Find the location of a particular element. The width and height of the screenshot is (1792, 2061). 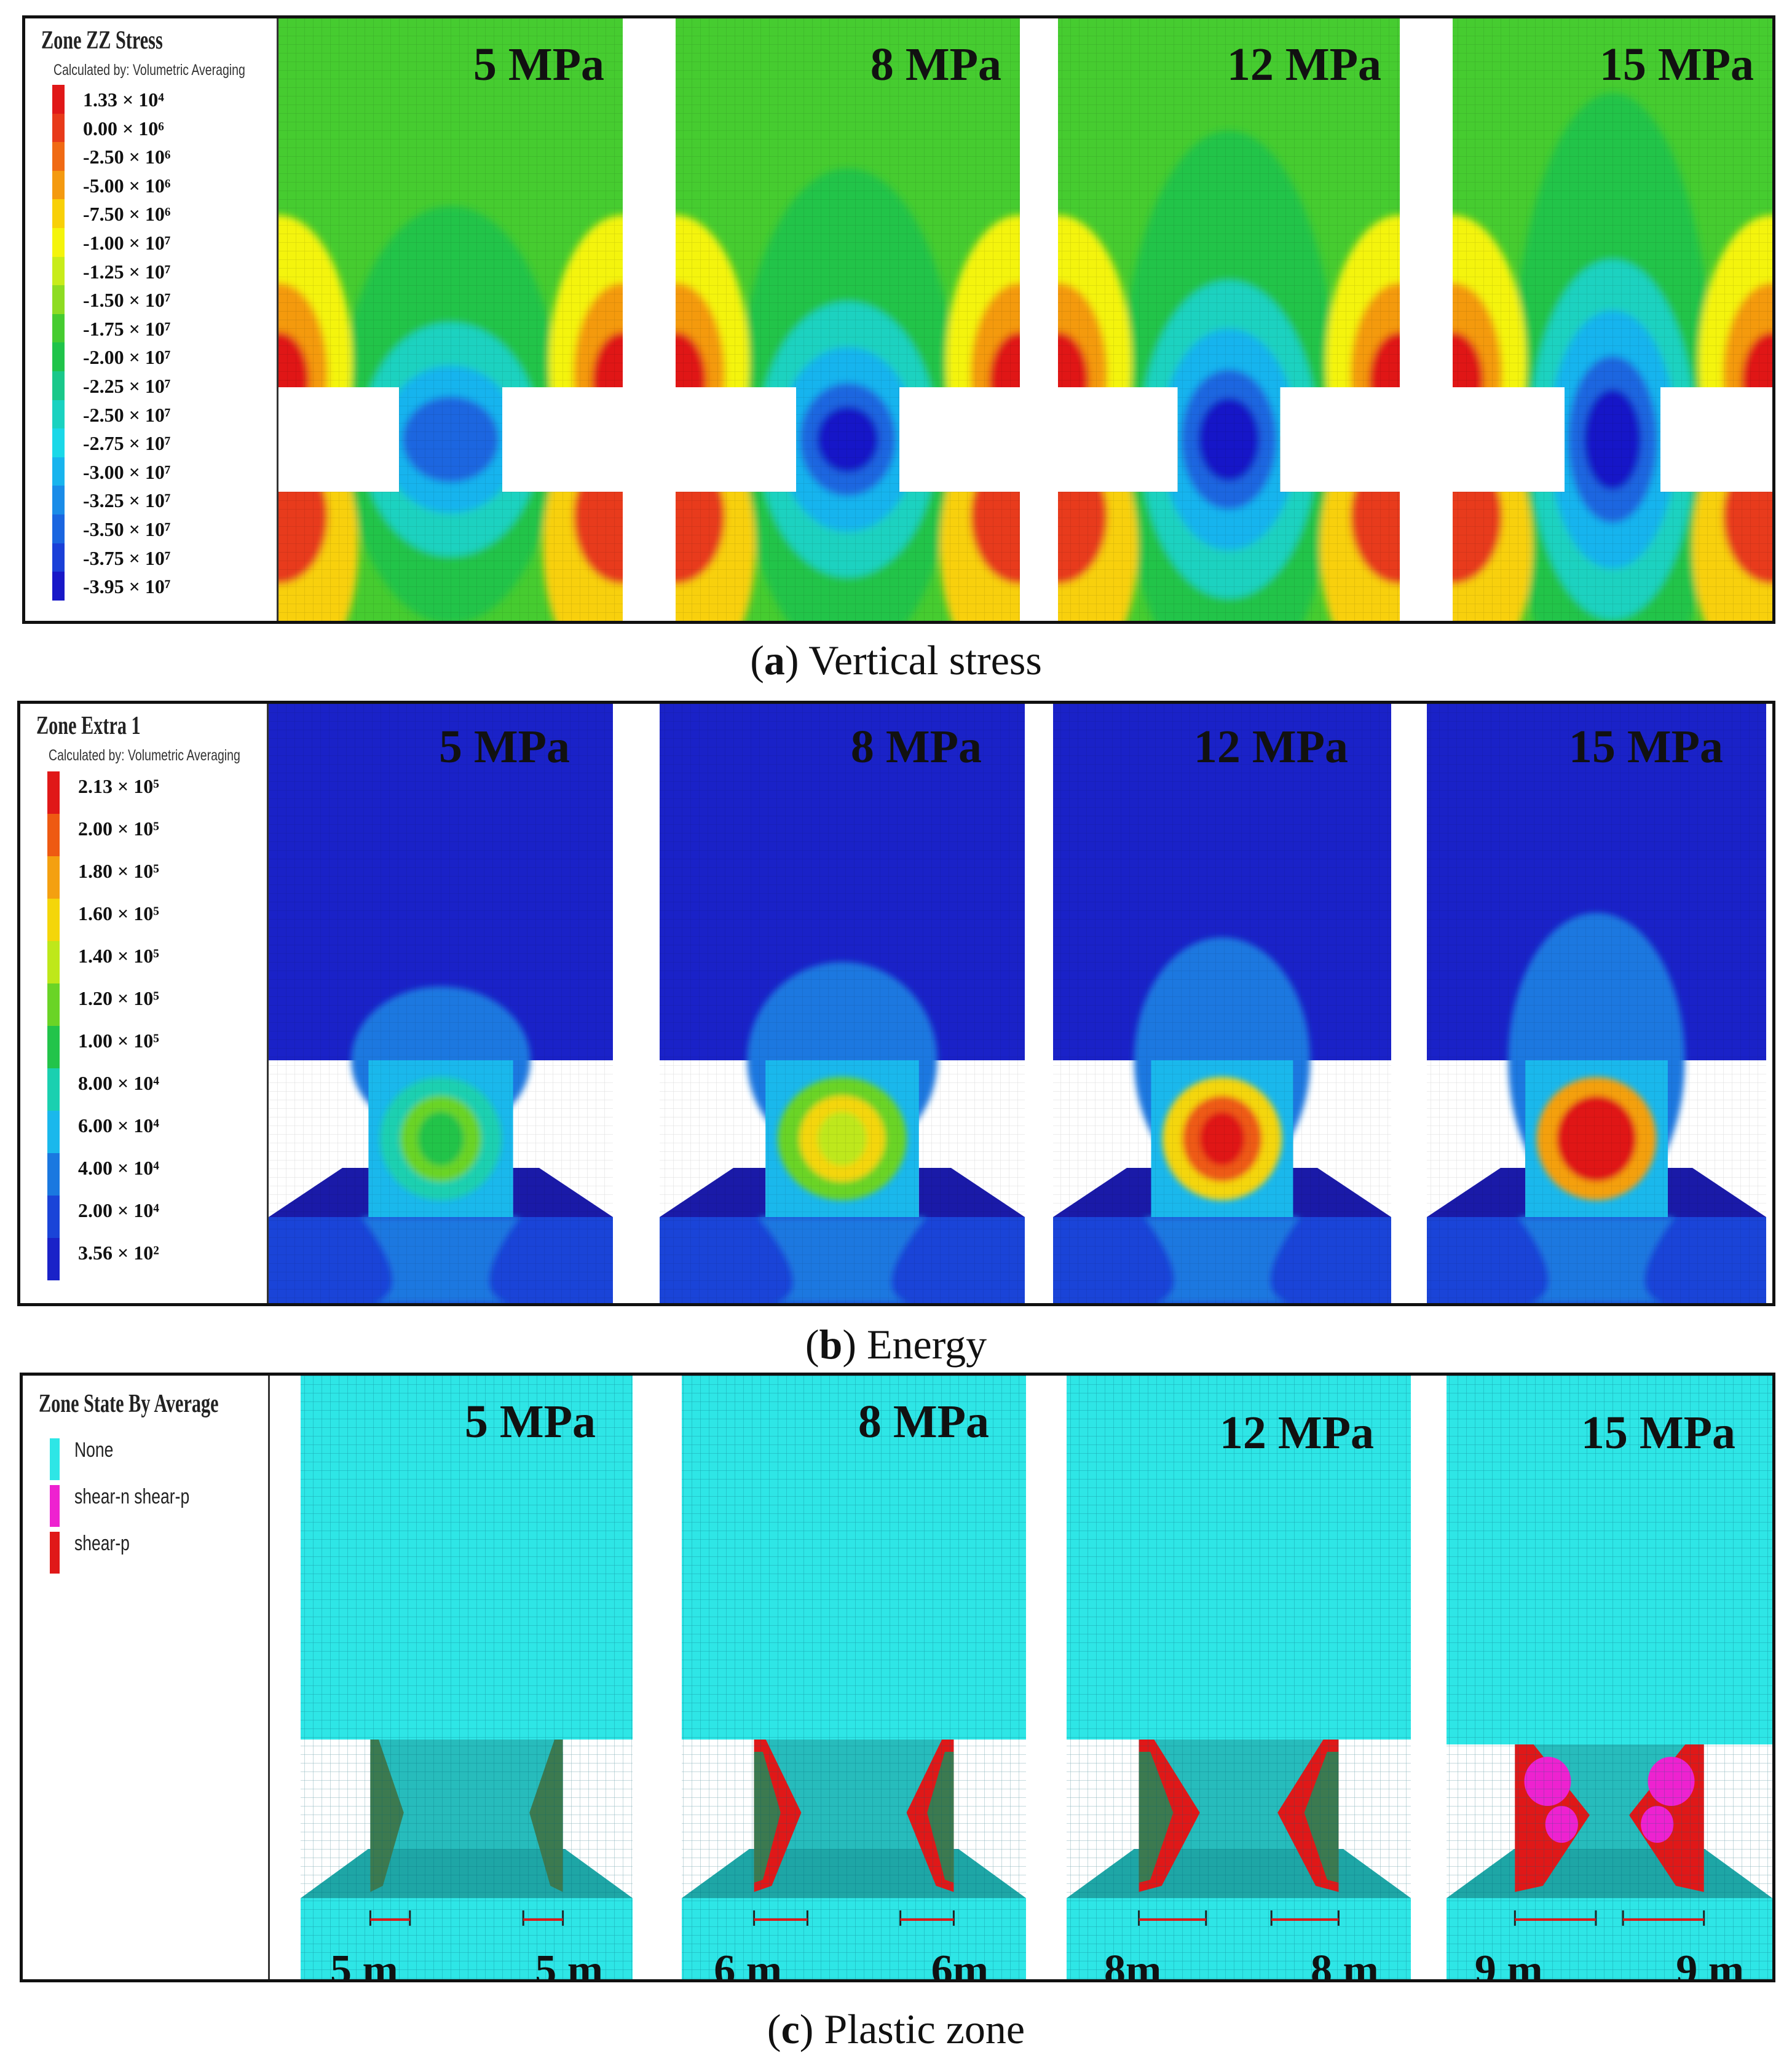

legend-label: -1.00 × 10⁷ is located at coordinates (127, 243).